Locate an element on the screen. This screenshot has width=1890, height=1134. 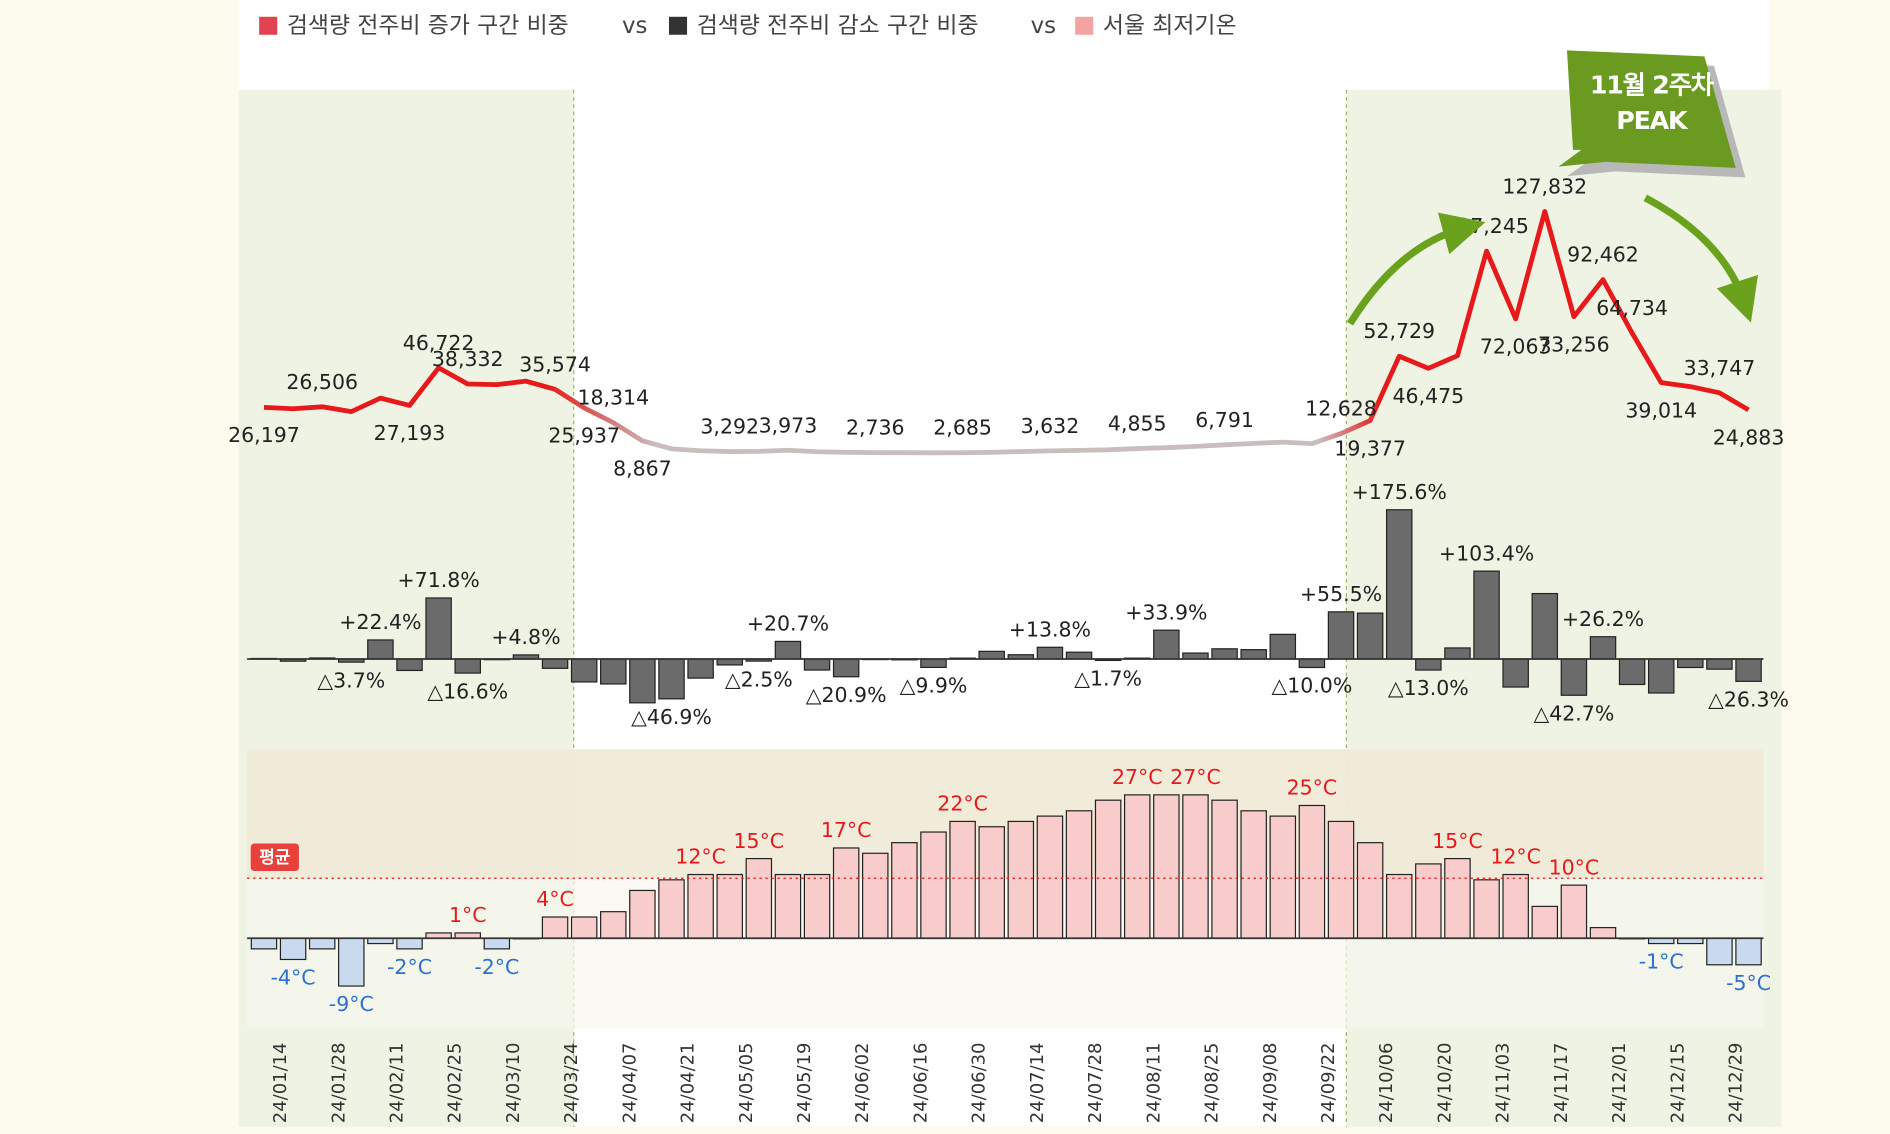
data-label: +13.8% is located at coordinates (1050, 630).